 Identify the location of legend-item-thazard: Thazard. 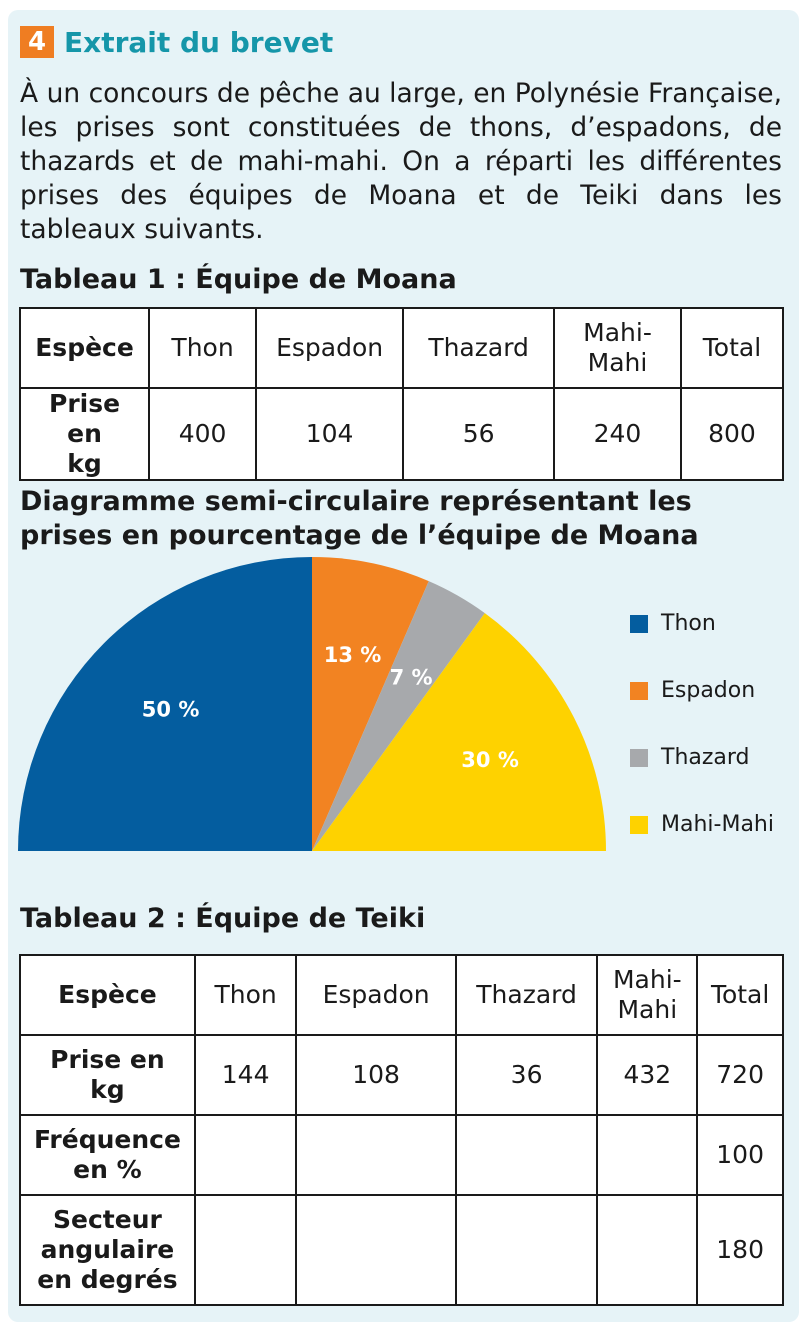
(702, 757).